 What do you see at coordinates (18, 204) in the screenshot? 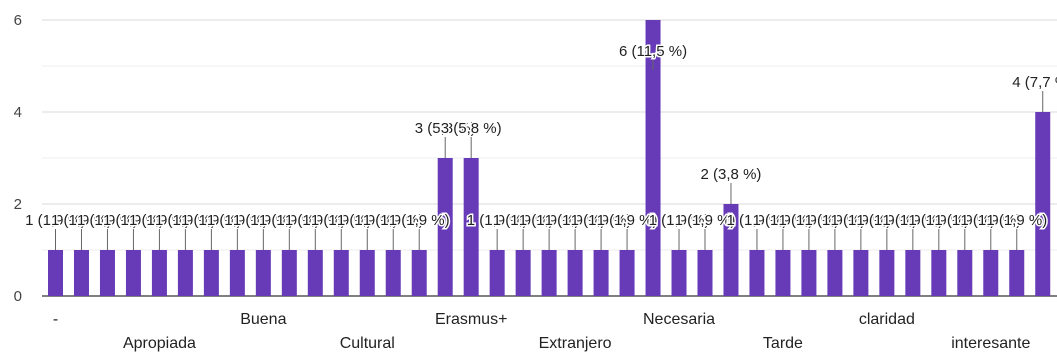
I see `y-tick-label: 2` at bounding box center [18, 204].